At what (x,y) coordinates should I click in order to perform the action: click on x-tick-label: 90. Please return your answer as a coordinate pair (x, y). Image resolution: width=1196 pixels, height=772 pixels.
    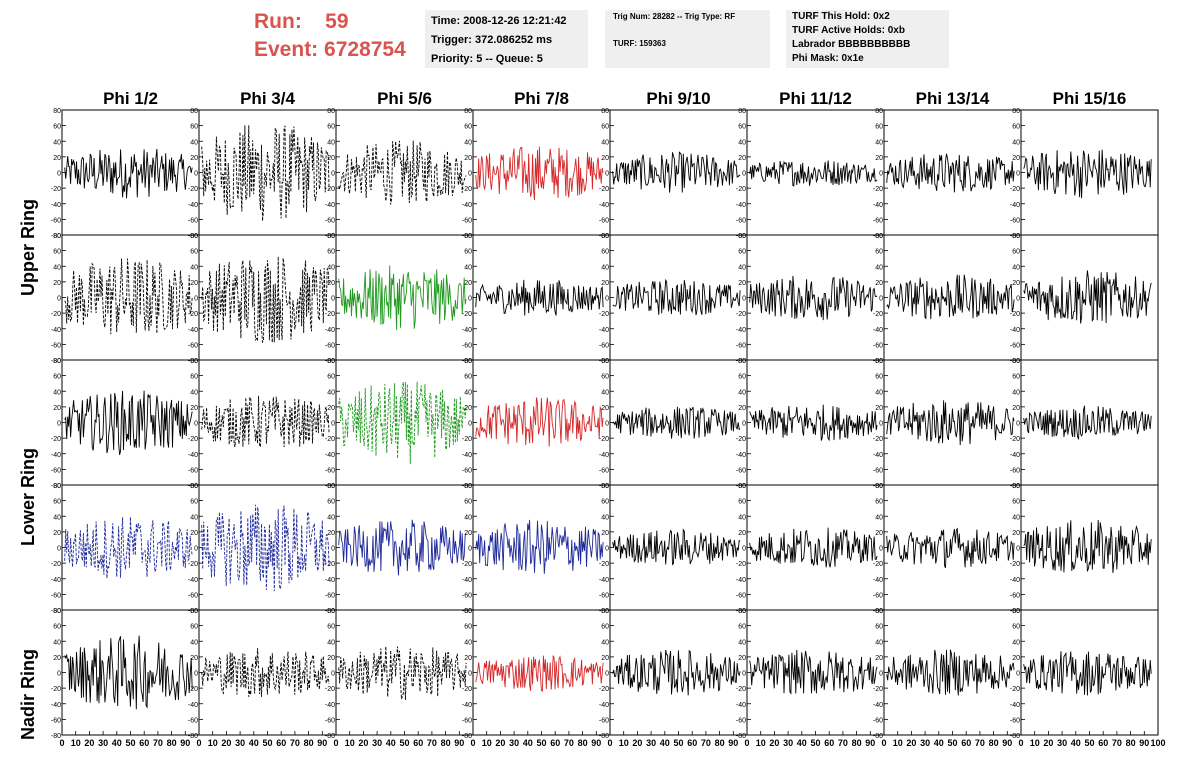
    Looking at the image, I should click on (733, 743).